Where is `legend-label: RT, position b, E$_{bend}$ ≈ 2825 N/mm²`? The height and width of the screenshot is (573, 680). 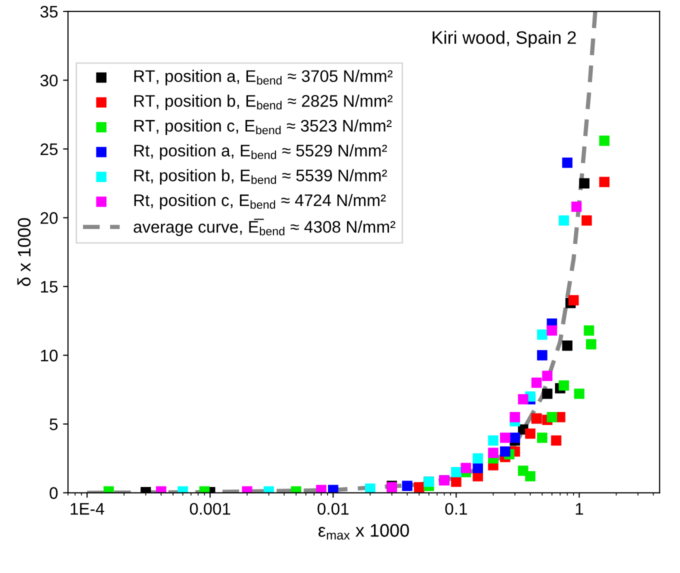 legend-label: RT, position b, E$_{bend}$ ≈ 2825 N/mm² is located at coordinates (263, 102).